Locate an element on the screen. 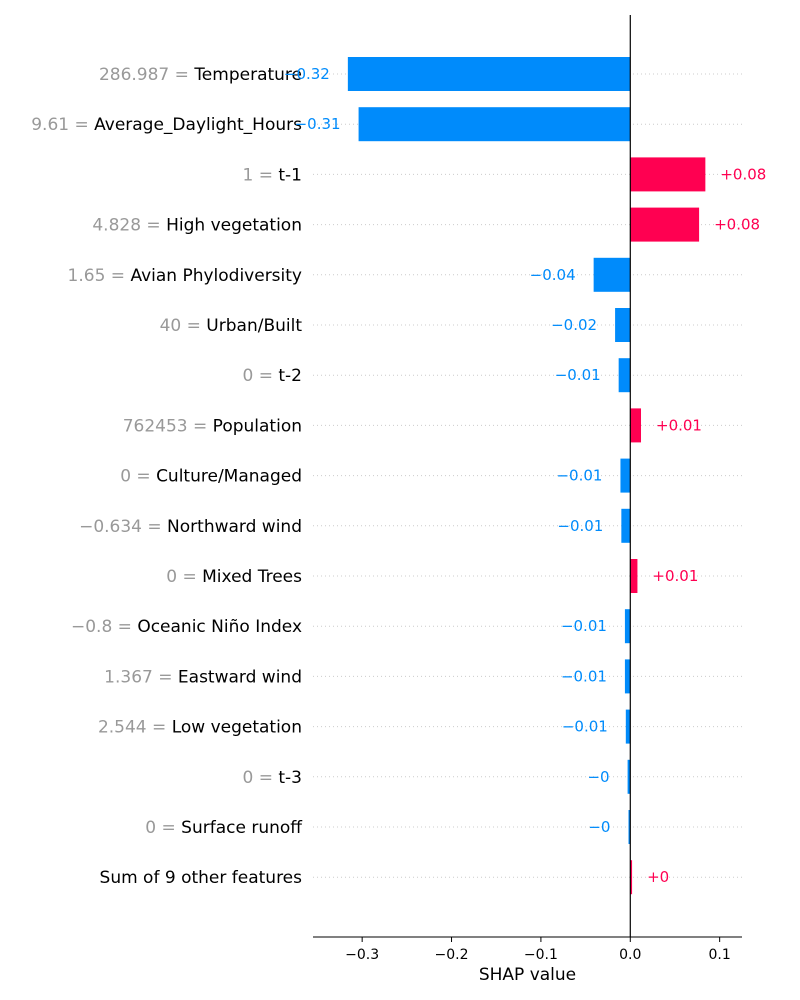 The image size is (800, 1000). shap-value-label: −0.04 is located at coordinates (553, 275).